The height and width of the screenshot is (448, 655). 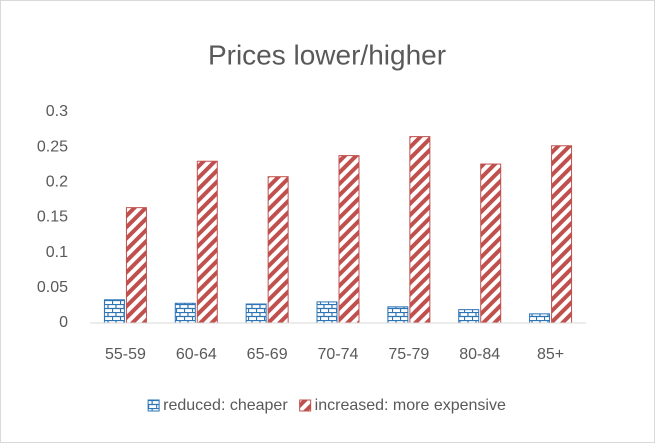 What do you see at coordinates (327, 54) in the screenshot?
I see `chart-title: Prices lower/higher` at bounding box center [327, 54].